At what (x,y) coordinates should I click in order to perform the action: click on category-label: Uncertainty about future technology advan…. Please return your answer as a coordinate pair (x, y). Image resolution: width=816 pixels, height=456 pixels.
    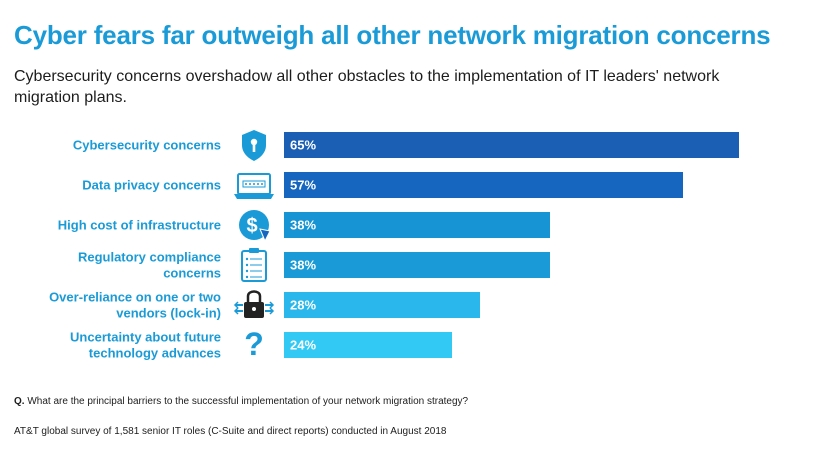
    Looking at the image, I should click on (145, 345).